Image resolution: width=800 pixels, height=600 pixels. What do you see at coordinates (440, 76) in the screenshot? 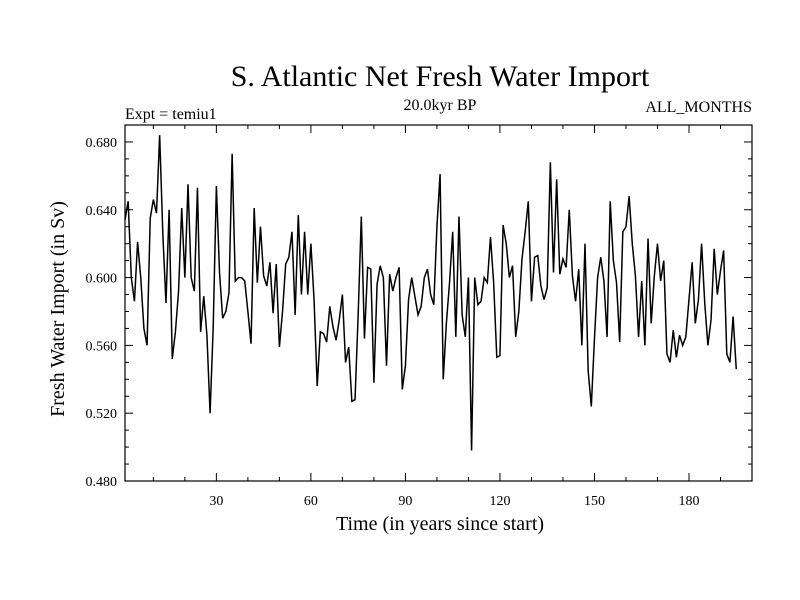
I see `chart-title: S. Atlantic Net Fresh Water Import` at bounding box center [440, 76].